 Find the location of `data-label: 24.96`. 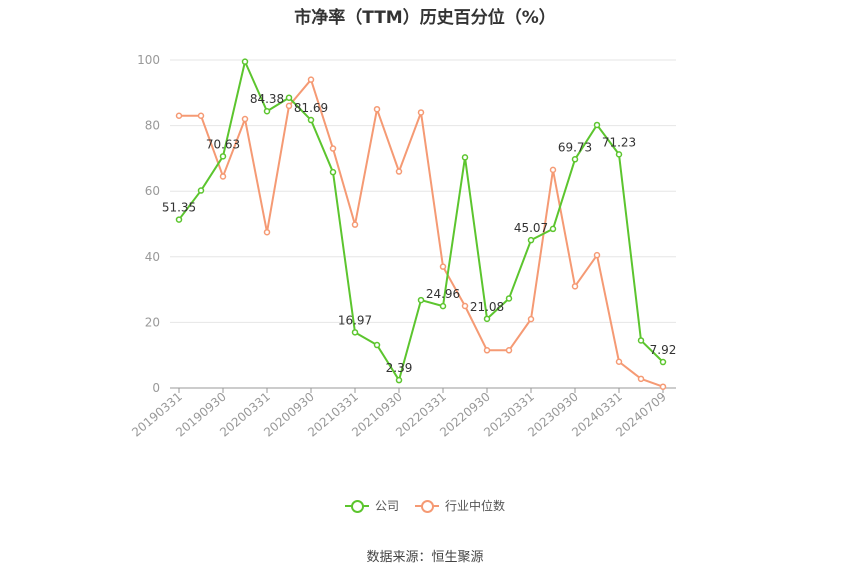

data-label: 24.96 is located at coordinates (443, 294).